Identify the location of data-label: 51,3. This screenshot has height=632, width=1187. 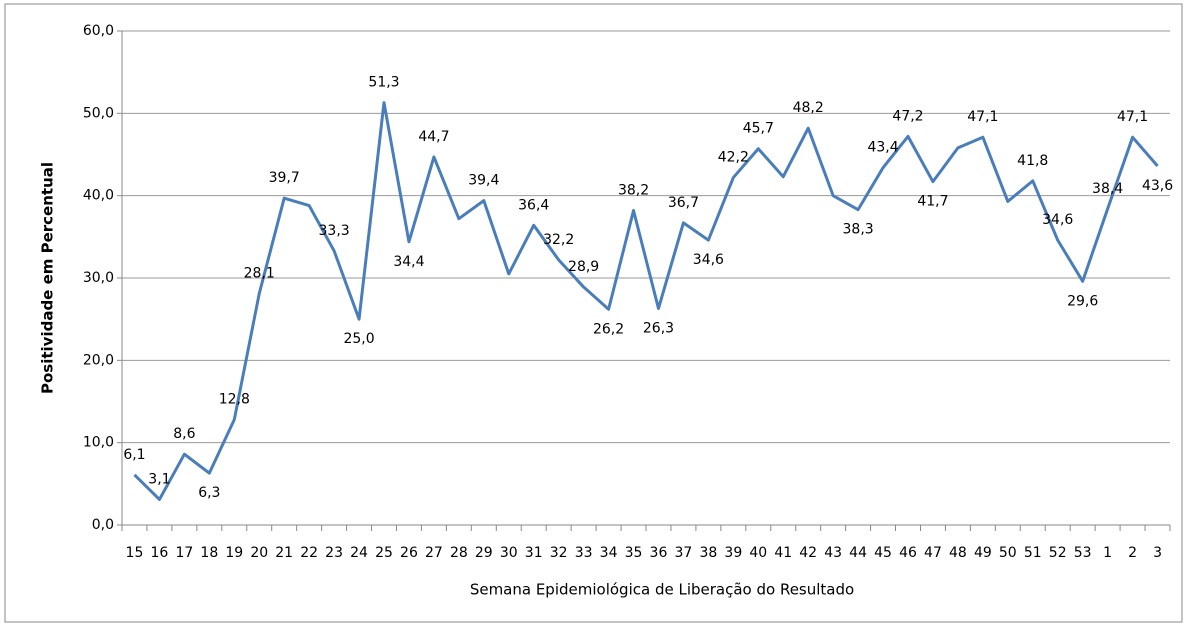
(383, 83).